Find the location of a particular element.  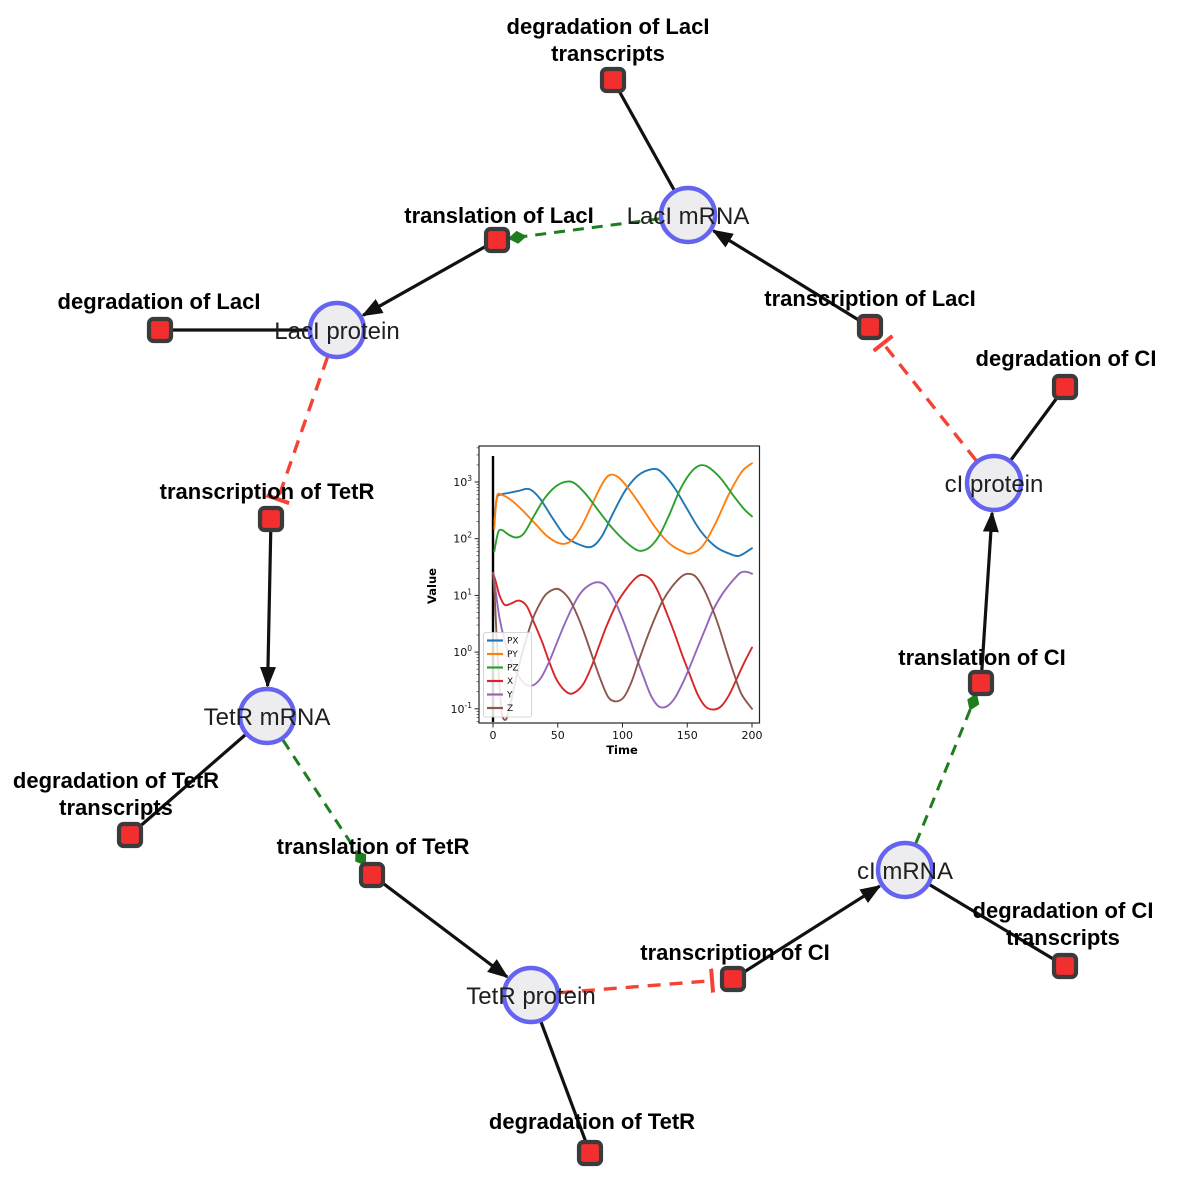

legend-label-Z: Z is located at coordinates (510, 709).